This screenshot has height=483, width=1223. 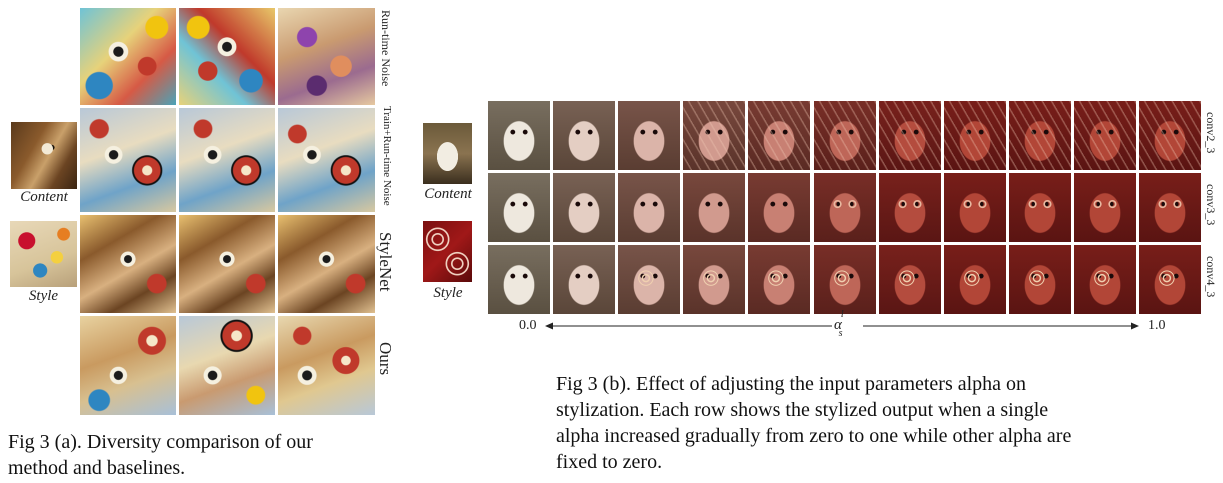 What do you see at coordinates (584, 207) in the screenshot?
I see `stylized-dog-r2-c2` at bounding box center [584, 207].